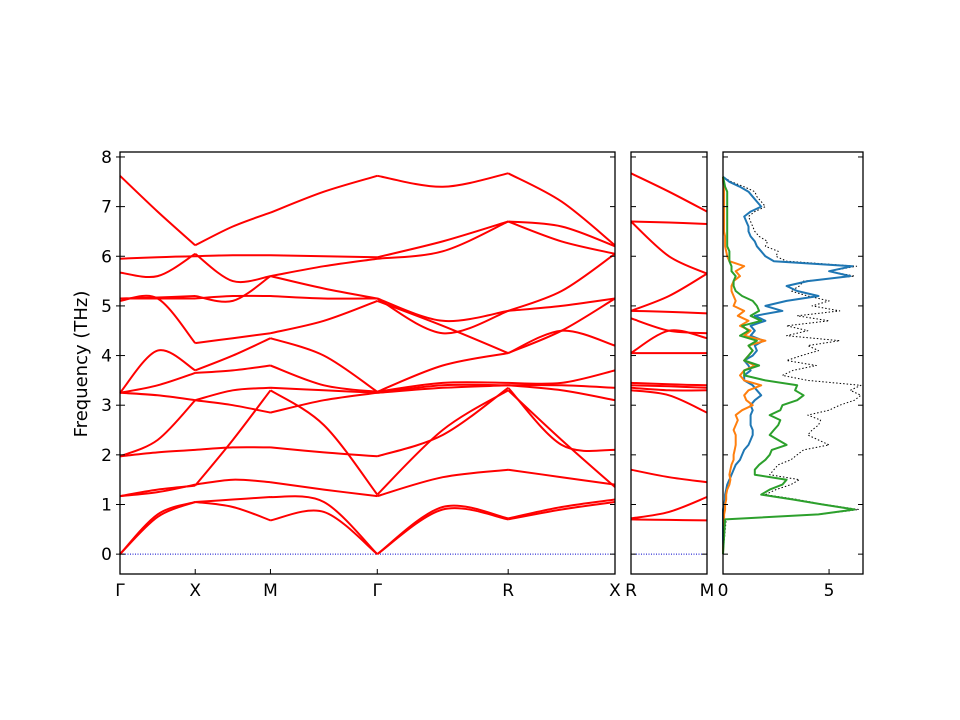 The width and height of the screenshot is (960, 720). I want to click on y-tick-label: 4, so click(106, 357).